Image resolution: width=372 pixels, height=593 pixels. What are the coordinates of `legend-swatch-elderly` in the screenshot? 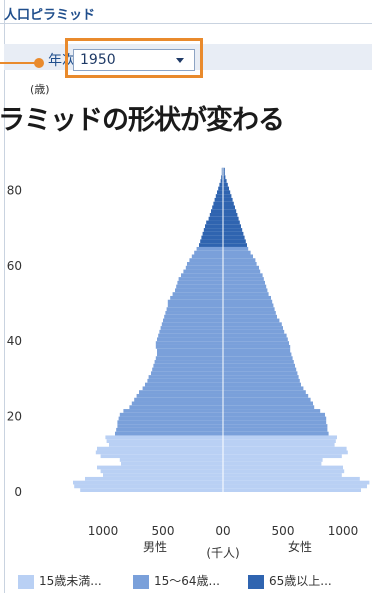 It's located at (256, 581).